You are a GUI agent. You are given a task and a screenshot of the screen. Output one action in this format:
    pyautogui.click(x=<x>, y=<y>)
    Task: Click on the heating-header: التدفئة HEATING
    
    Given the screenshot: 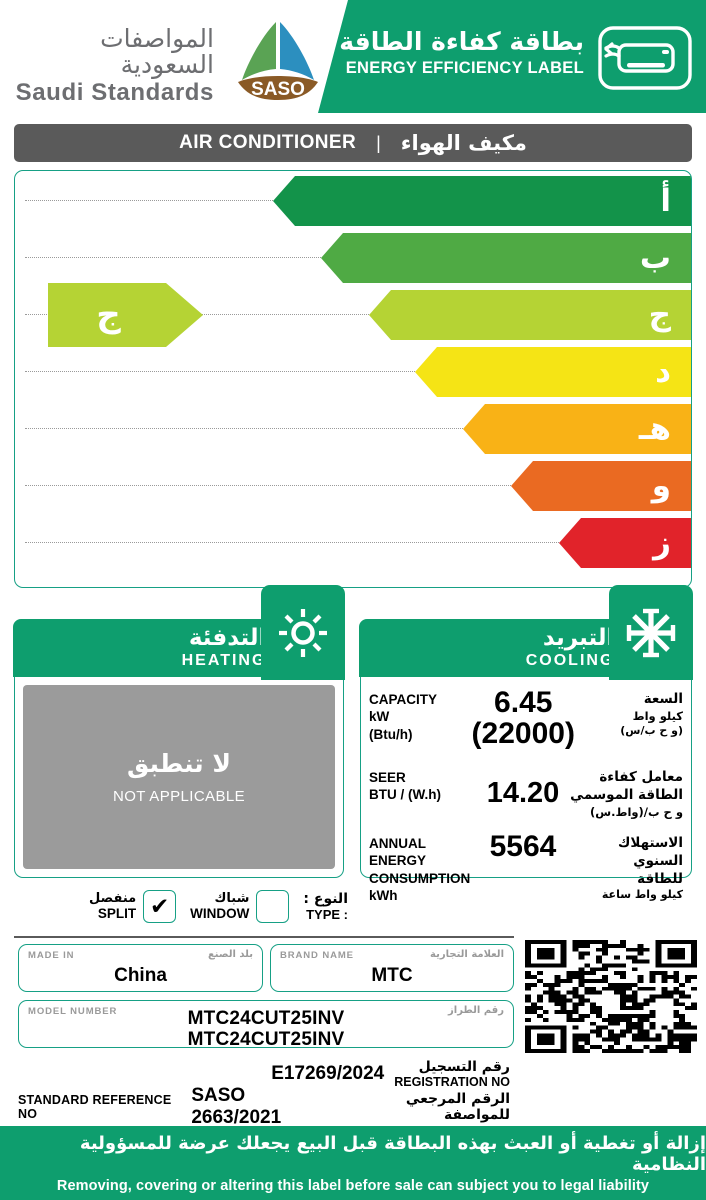 What is the action you would take?
    pyautogui.click(x=147, y=648)
    